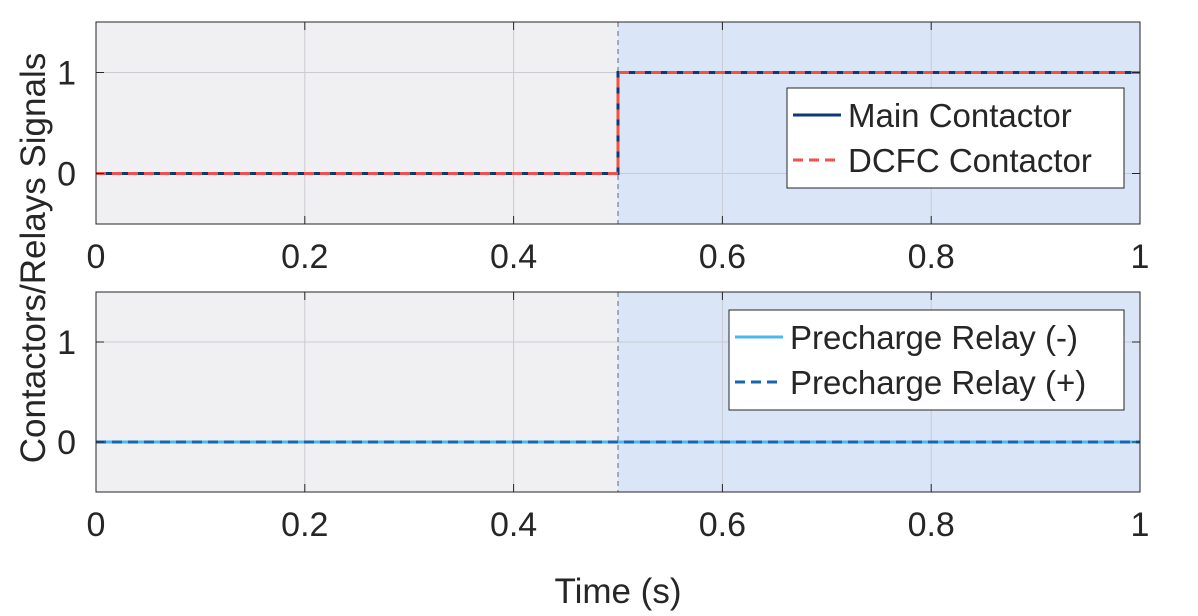 This screenshot has height=616, width=1198. What do you see at coordinates (938, 382) in the screenshot?
I see `legend-entry-label: Precharge Relay (+)` at bounding box center [938, 382].